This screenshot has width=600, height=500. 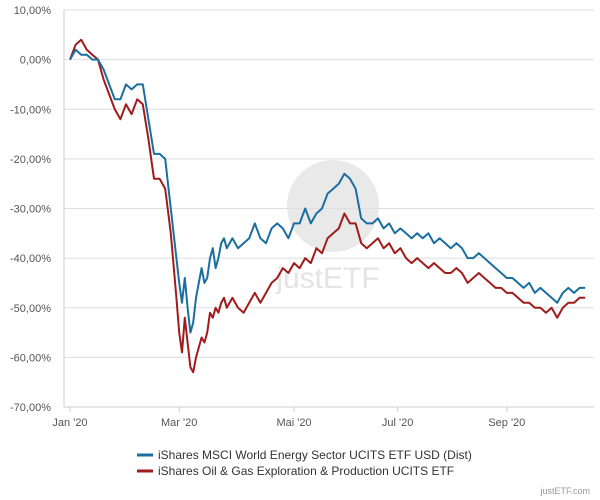 I want to click on y-tick-label: -30,00%, so click(x=30, y=210).